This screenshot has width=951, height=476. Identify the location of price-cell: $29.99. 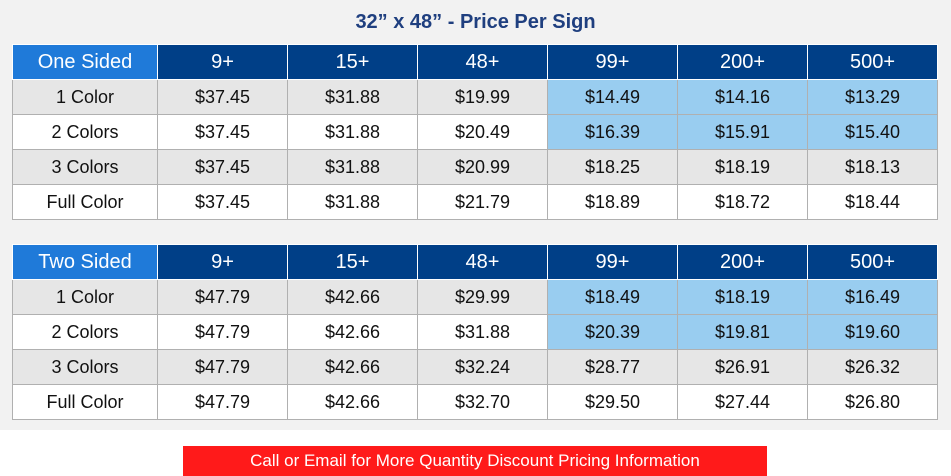
(482, 297).